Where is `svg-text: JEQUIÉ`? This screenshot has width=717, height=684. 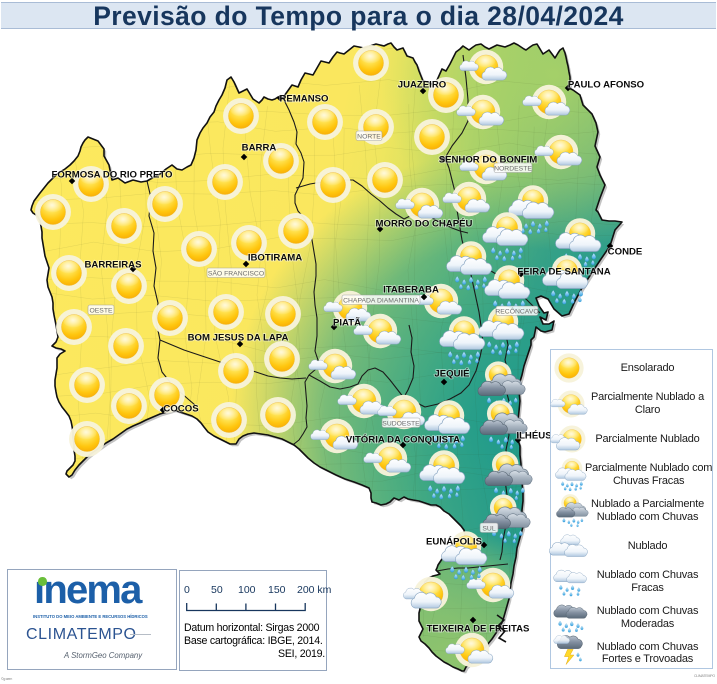
svg-text: JEQUIÉ is located at coordinates (452, 374).